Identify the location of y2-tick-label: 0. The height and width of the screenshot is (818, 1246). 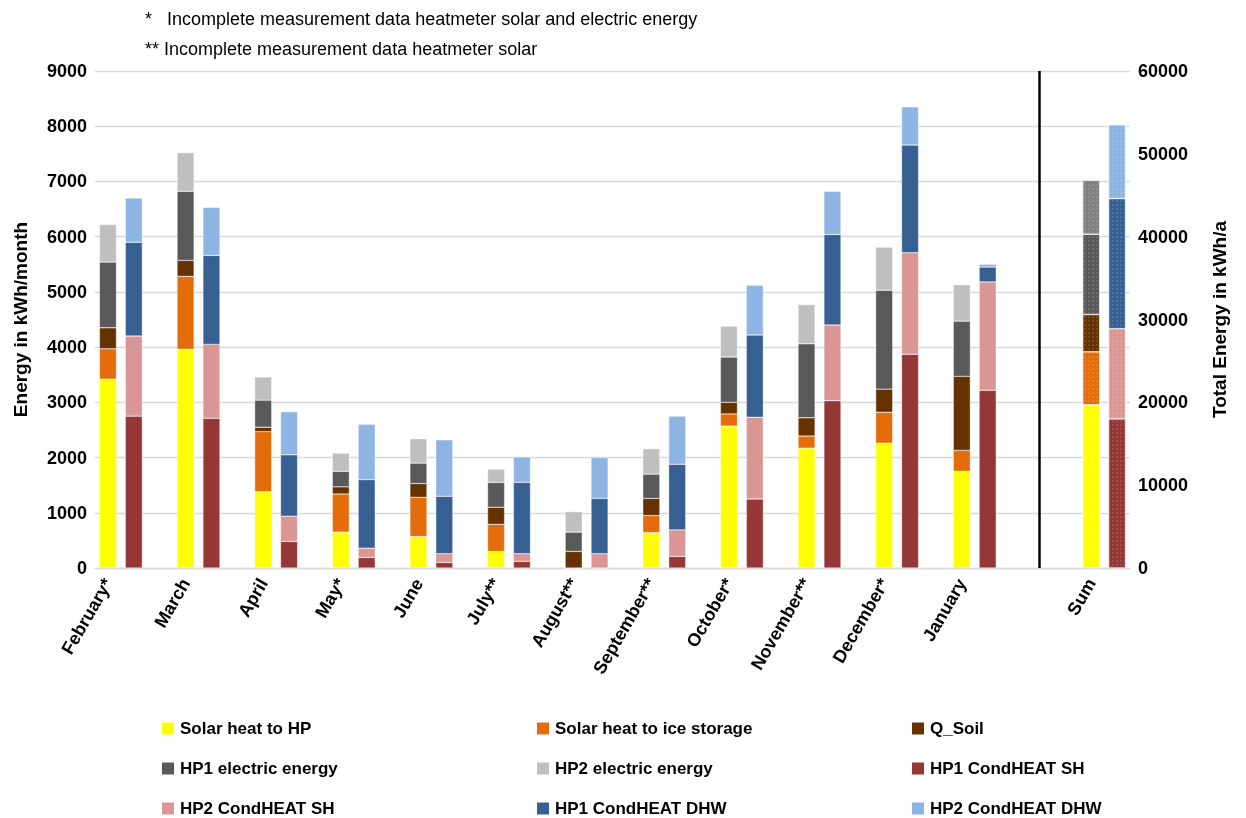
(1143, 568).